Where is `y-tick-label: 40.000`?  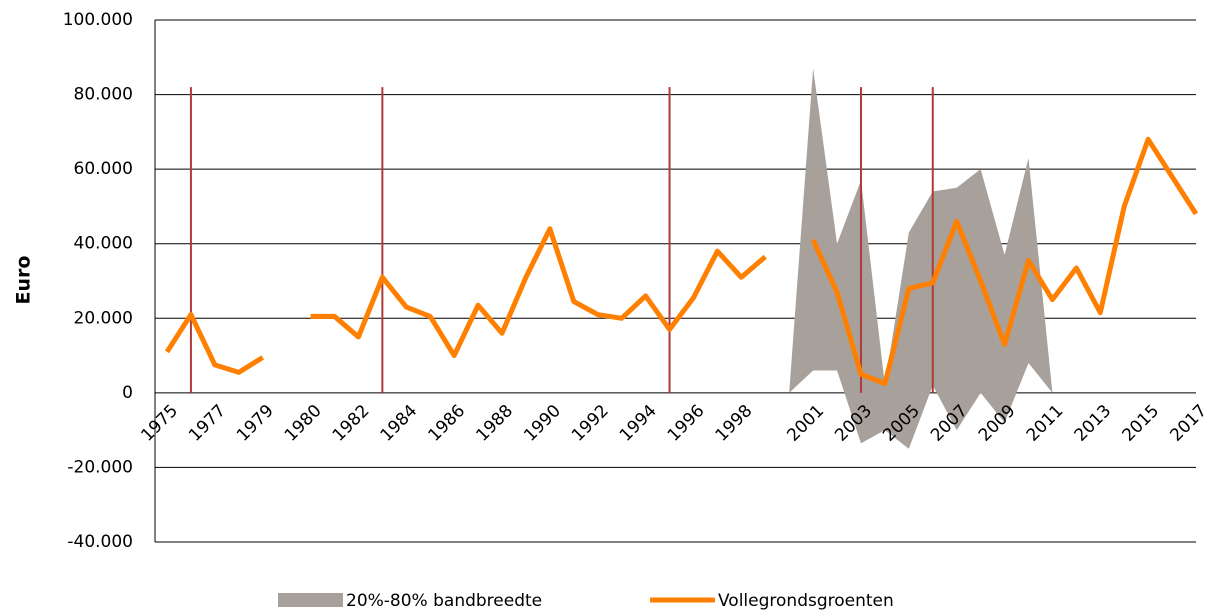 y-tick-label: 40.000 is located at coordinates (103, 244).